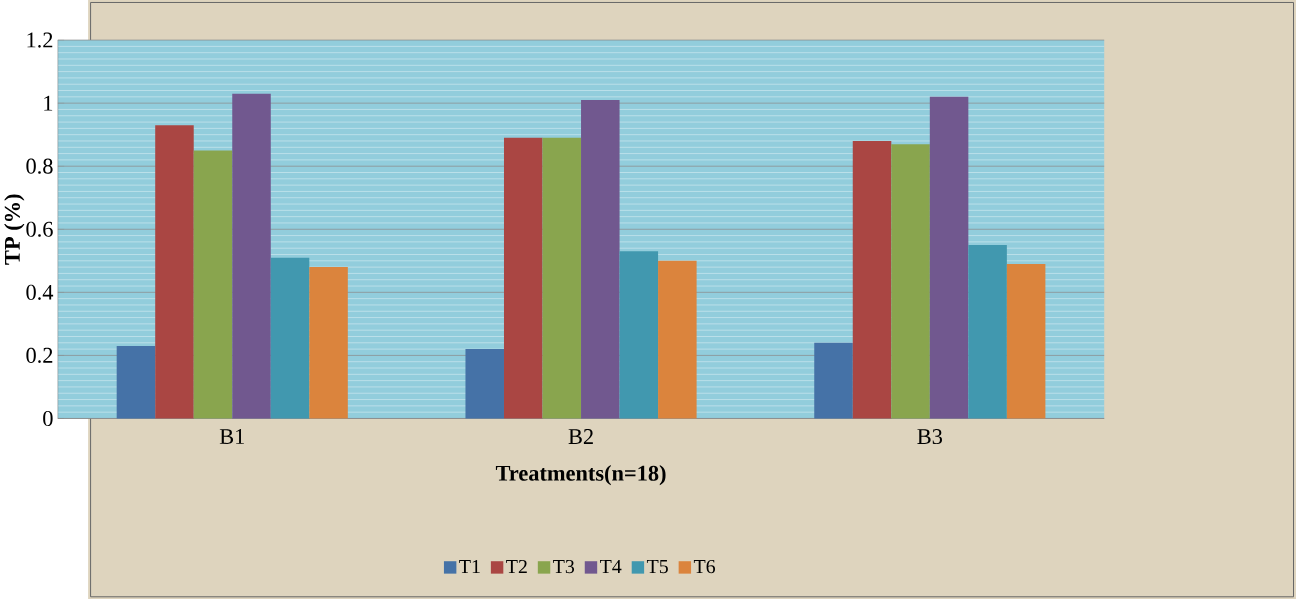 This screenshot has height=599, width=1296. I want to click on y-tick-label: 0.4, so click(40, 292).